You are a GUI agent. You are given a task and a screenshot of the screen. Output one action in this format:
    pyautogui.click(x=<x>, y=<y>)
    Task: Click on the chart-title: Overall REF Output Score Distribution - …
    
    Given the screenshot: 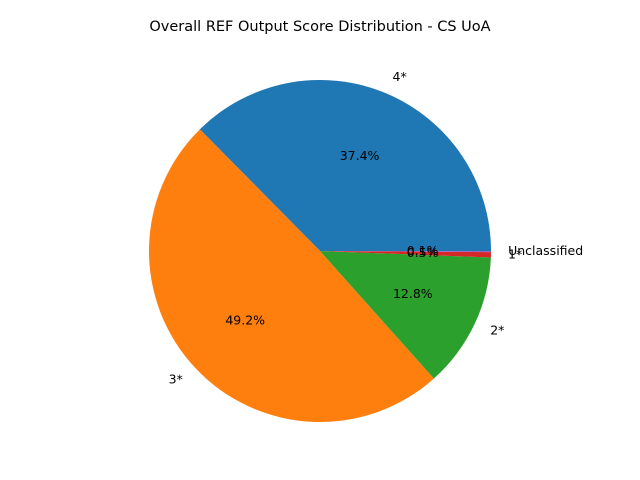 What is the action you would take?
    pyautogui.click(x=319, y=27)
    